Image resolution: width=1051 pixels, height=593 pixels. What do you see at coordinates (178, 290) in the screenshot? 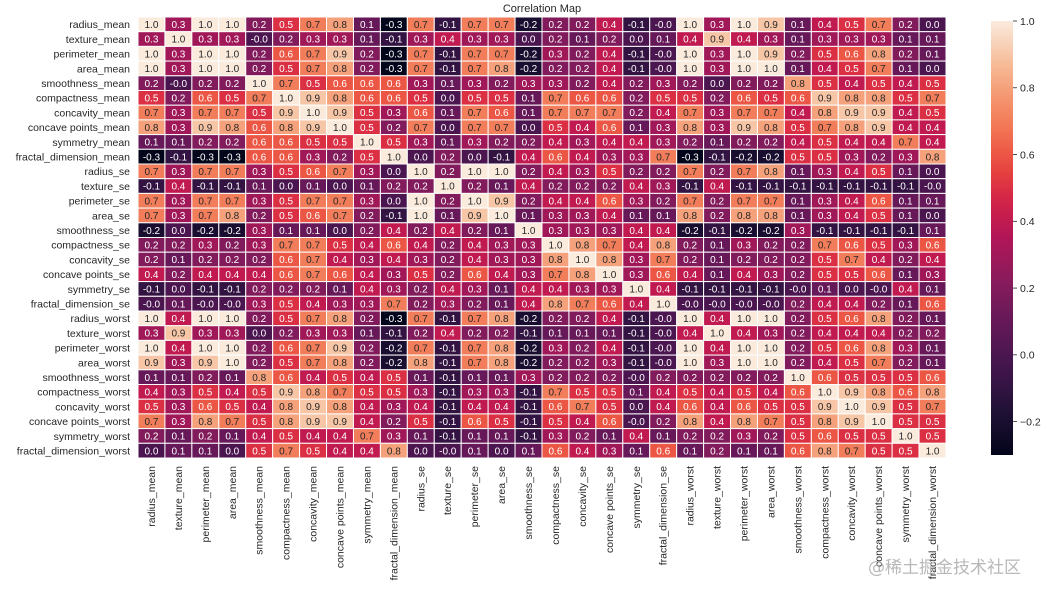
I see `heatmap-cell-value: 0.0` at bounding box center [178, 290].